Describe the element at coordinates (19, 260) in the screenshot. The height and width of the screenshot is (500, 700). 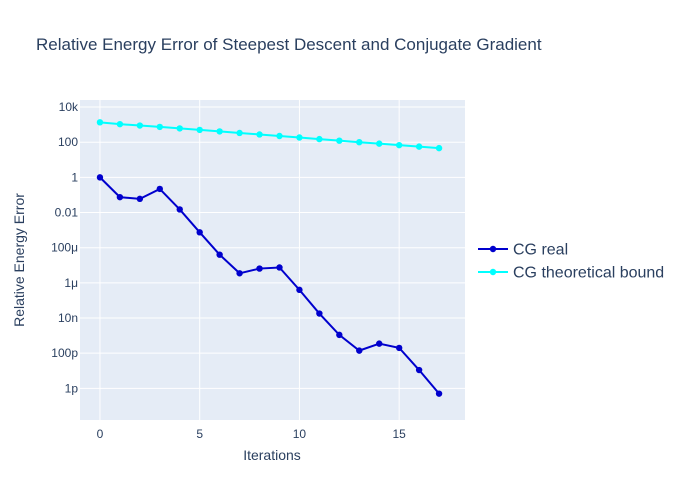
I see `y-axis-title: Relative Energy Error` at that location.